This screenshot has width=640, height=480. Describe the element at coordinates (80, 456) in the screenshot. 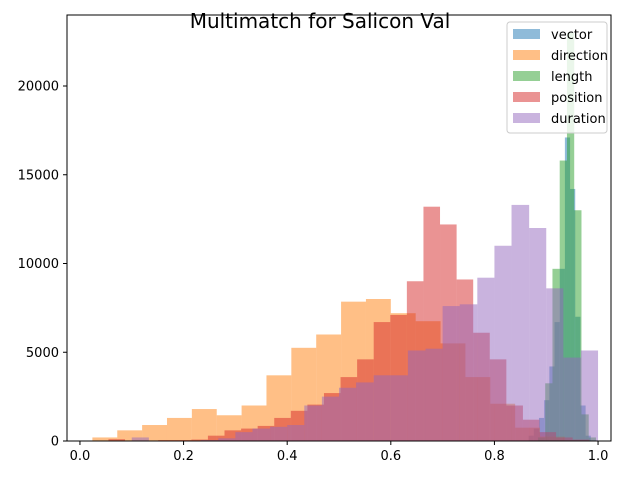

I see `x-tick-label: 0.0` at that location.